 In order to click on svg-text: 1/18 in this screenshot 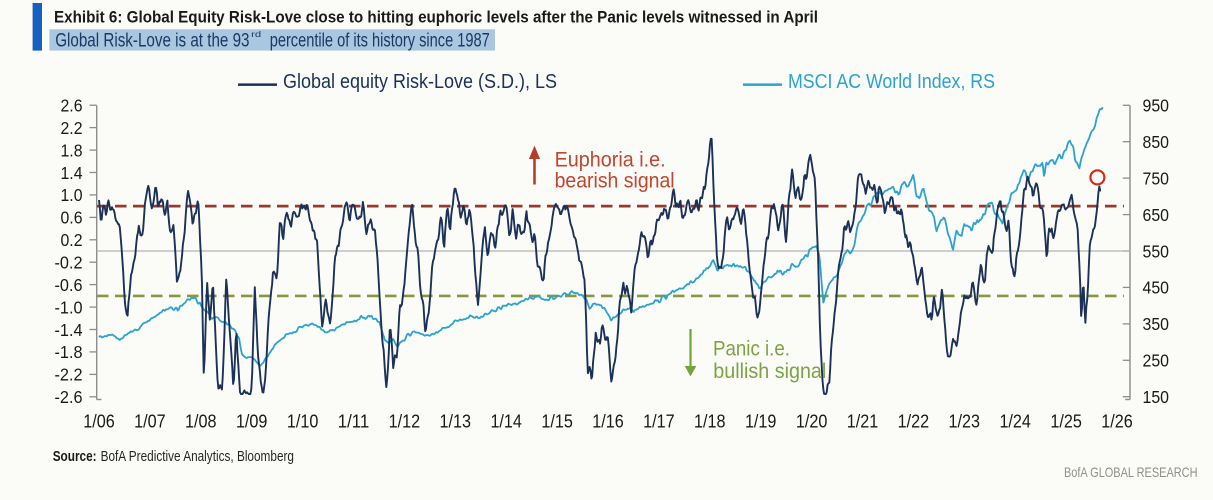, I will do `click(710, 422)`.